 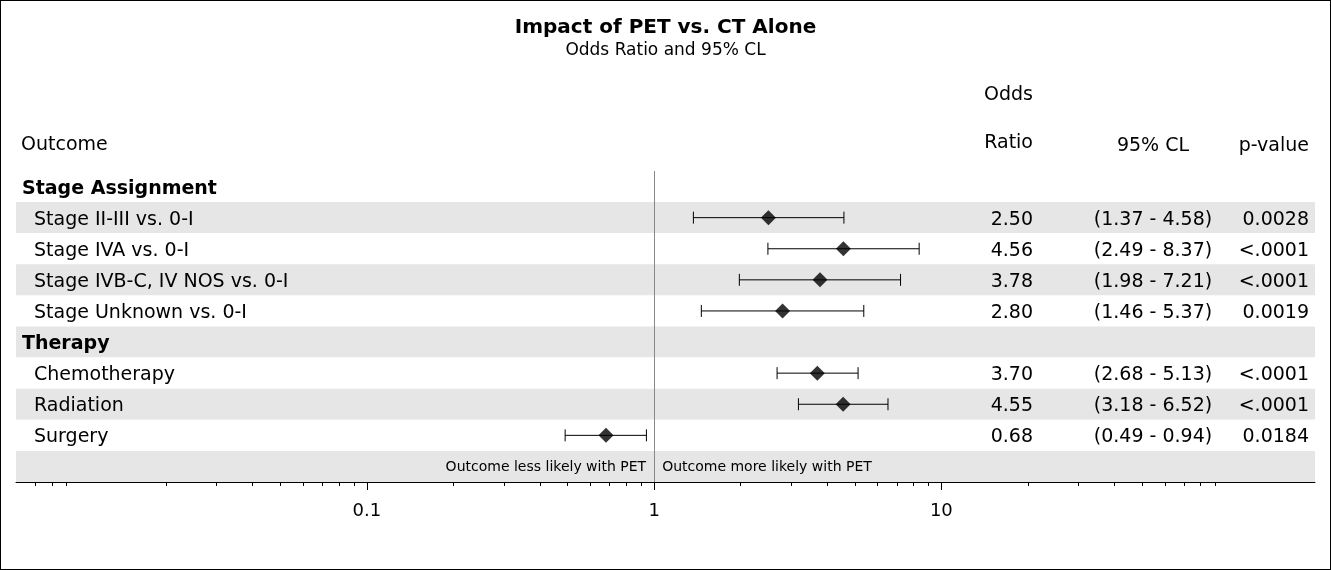 I want to click on annotation: (1.37 - 4.58), so click(x=1153, y=217).